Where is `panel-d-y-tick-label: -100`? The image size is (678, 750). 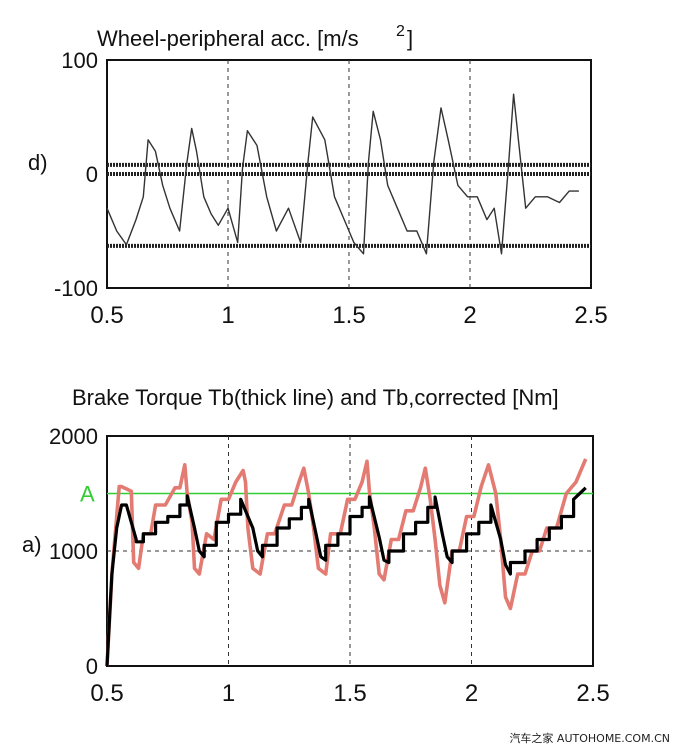 panel-d-y-tick-label: -100 is located at coordinates (76, 288).